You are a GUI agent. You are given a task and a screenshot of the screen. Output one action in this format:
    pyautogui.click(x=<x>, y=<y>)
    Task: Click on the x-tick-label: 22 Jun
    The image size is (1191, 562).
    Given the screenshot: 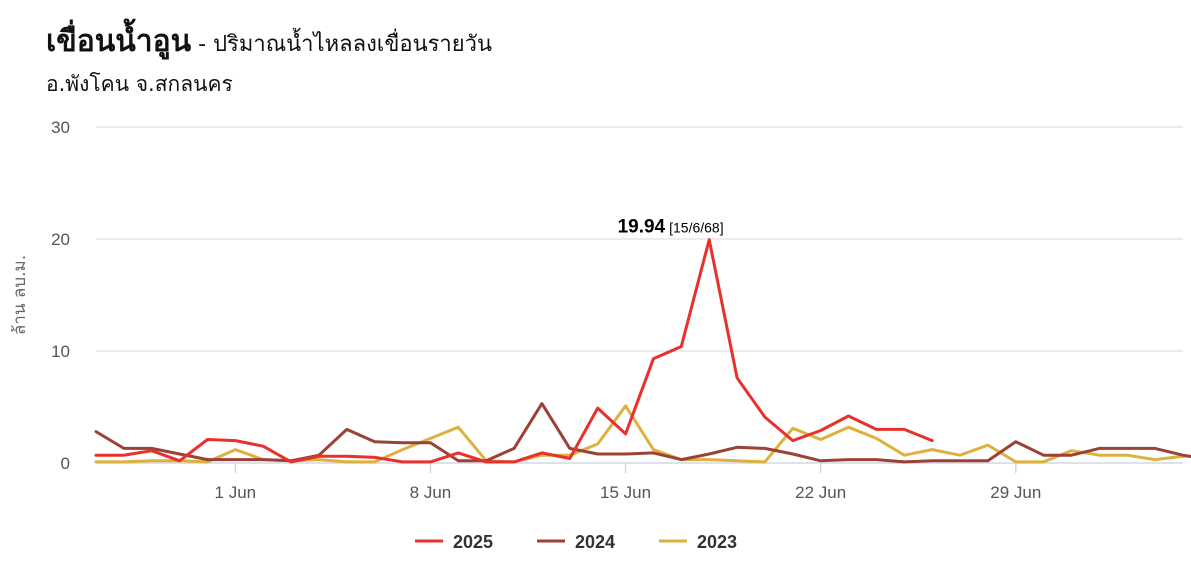 What is the action you would take?
    pyautogui.click(x=820, y=492)
    